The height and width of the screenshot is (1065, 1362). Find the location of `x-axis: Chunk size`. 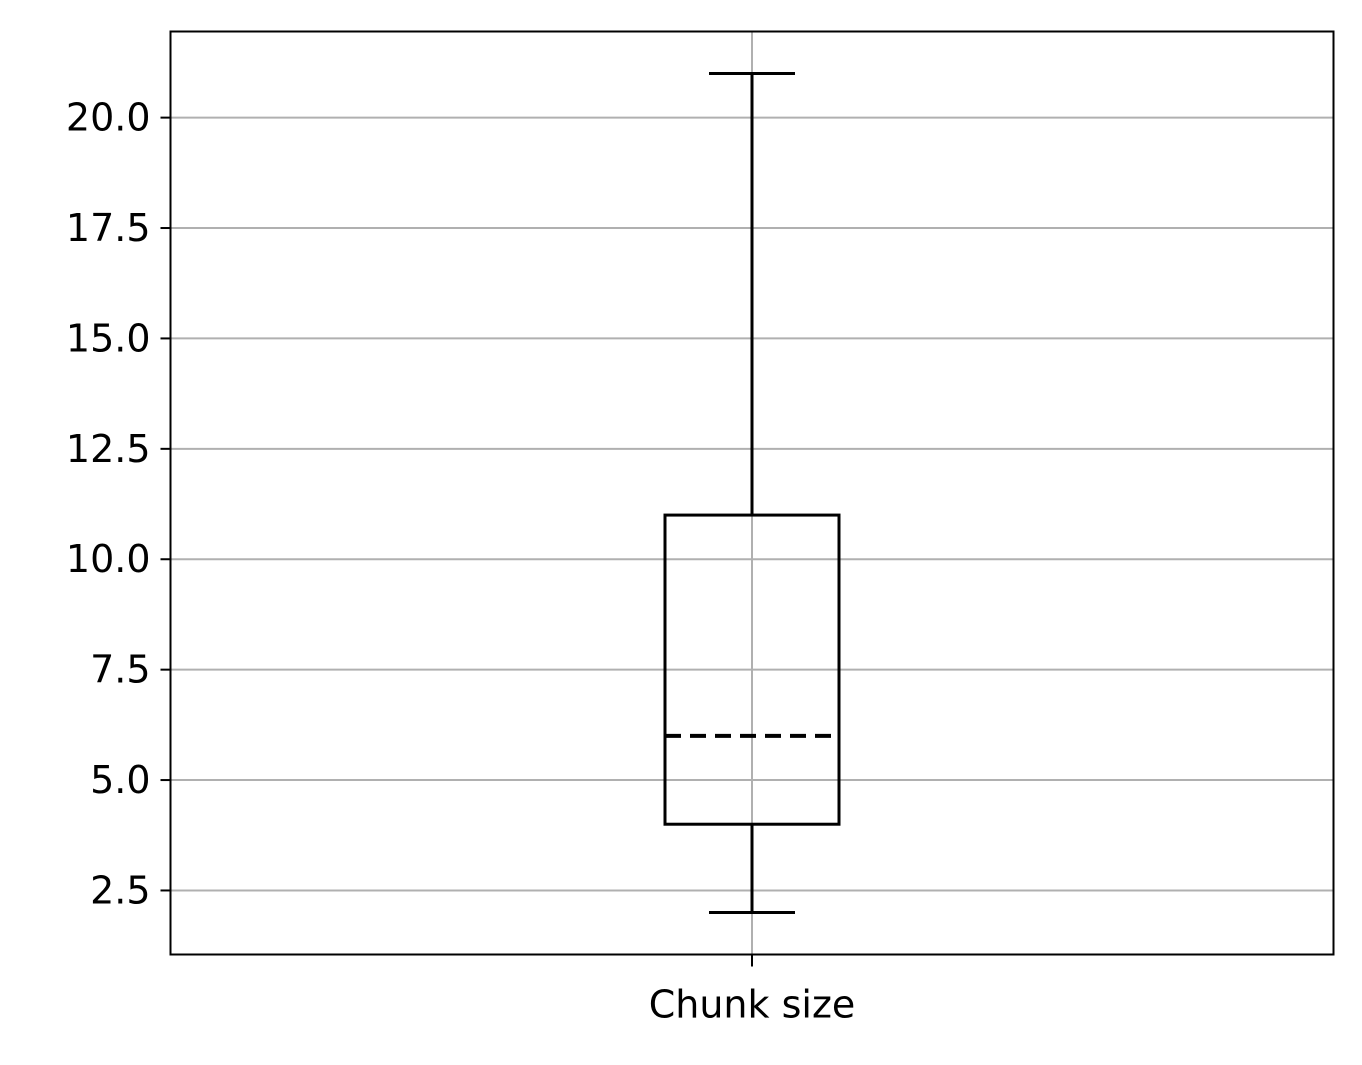

x-axis: Chunk size is located at coordinates (752, 990).